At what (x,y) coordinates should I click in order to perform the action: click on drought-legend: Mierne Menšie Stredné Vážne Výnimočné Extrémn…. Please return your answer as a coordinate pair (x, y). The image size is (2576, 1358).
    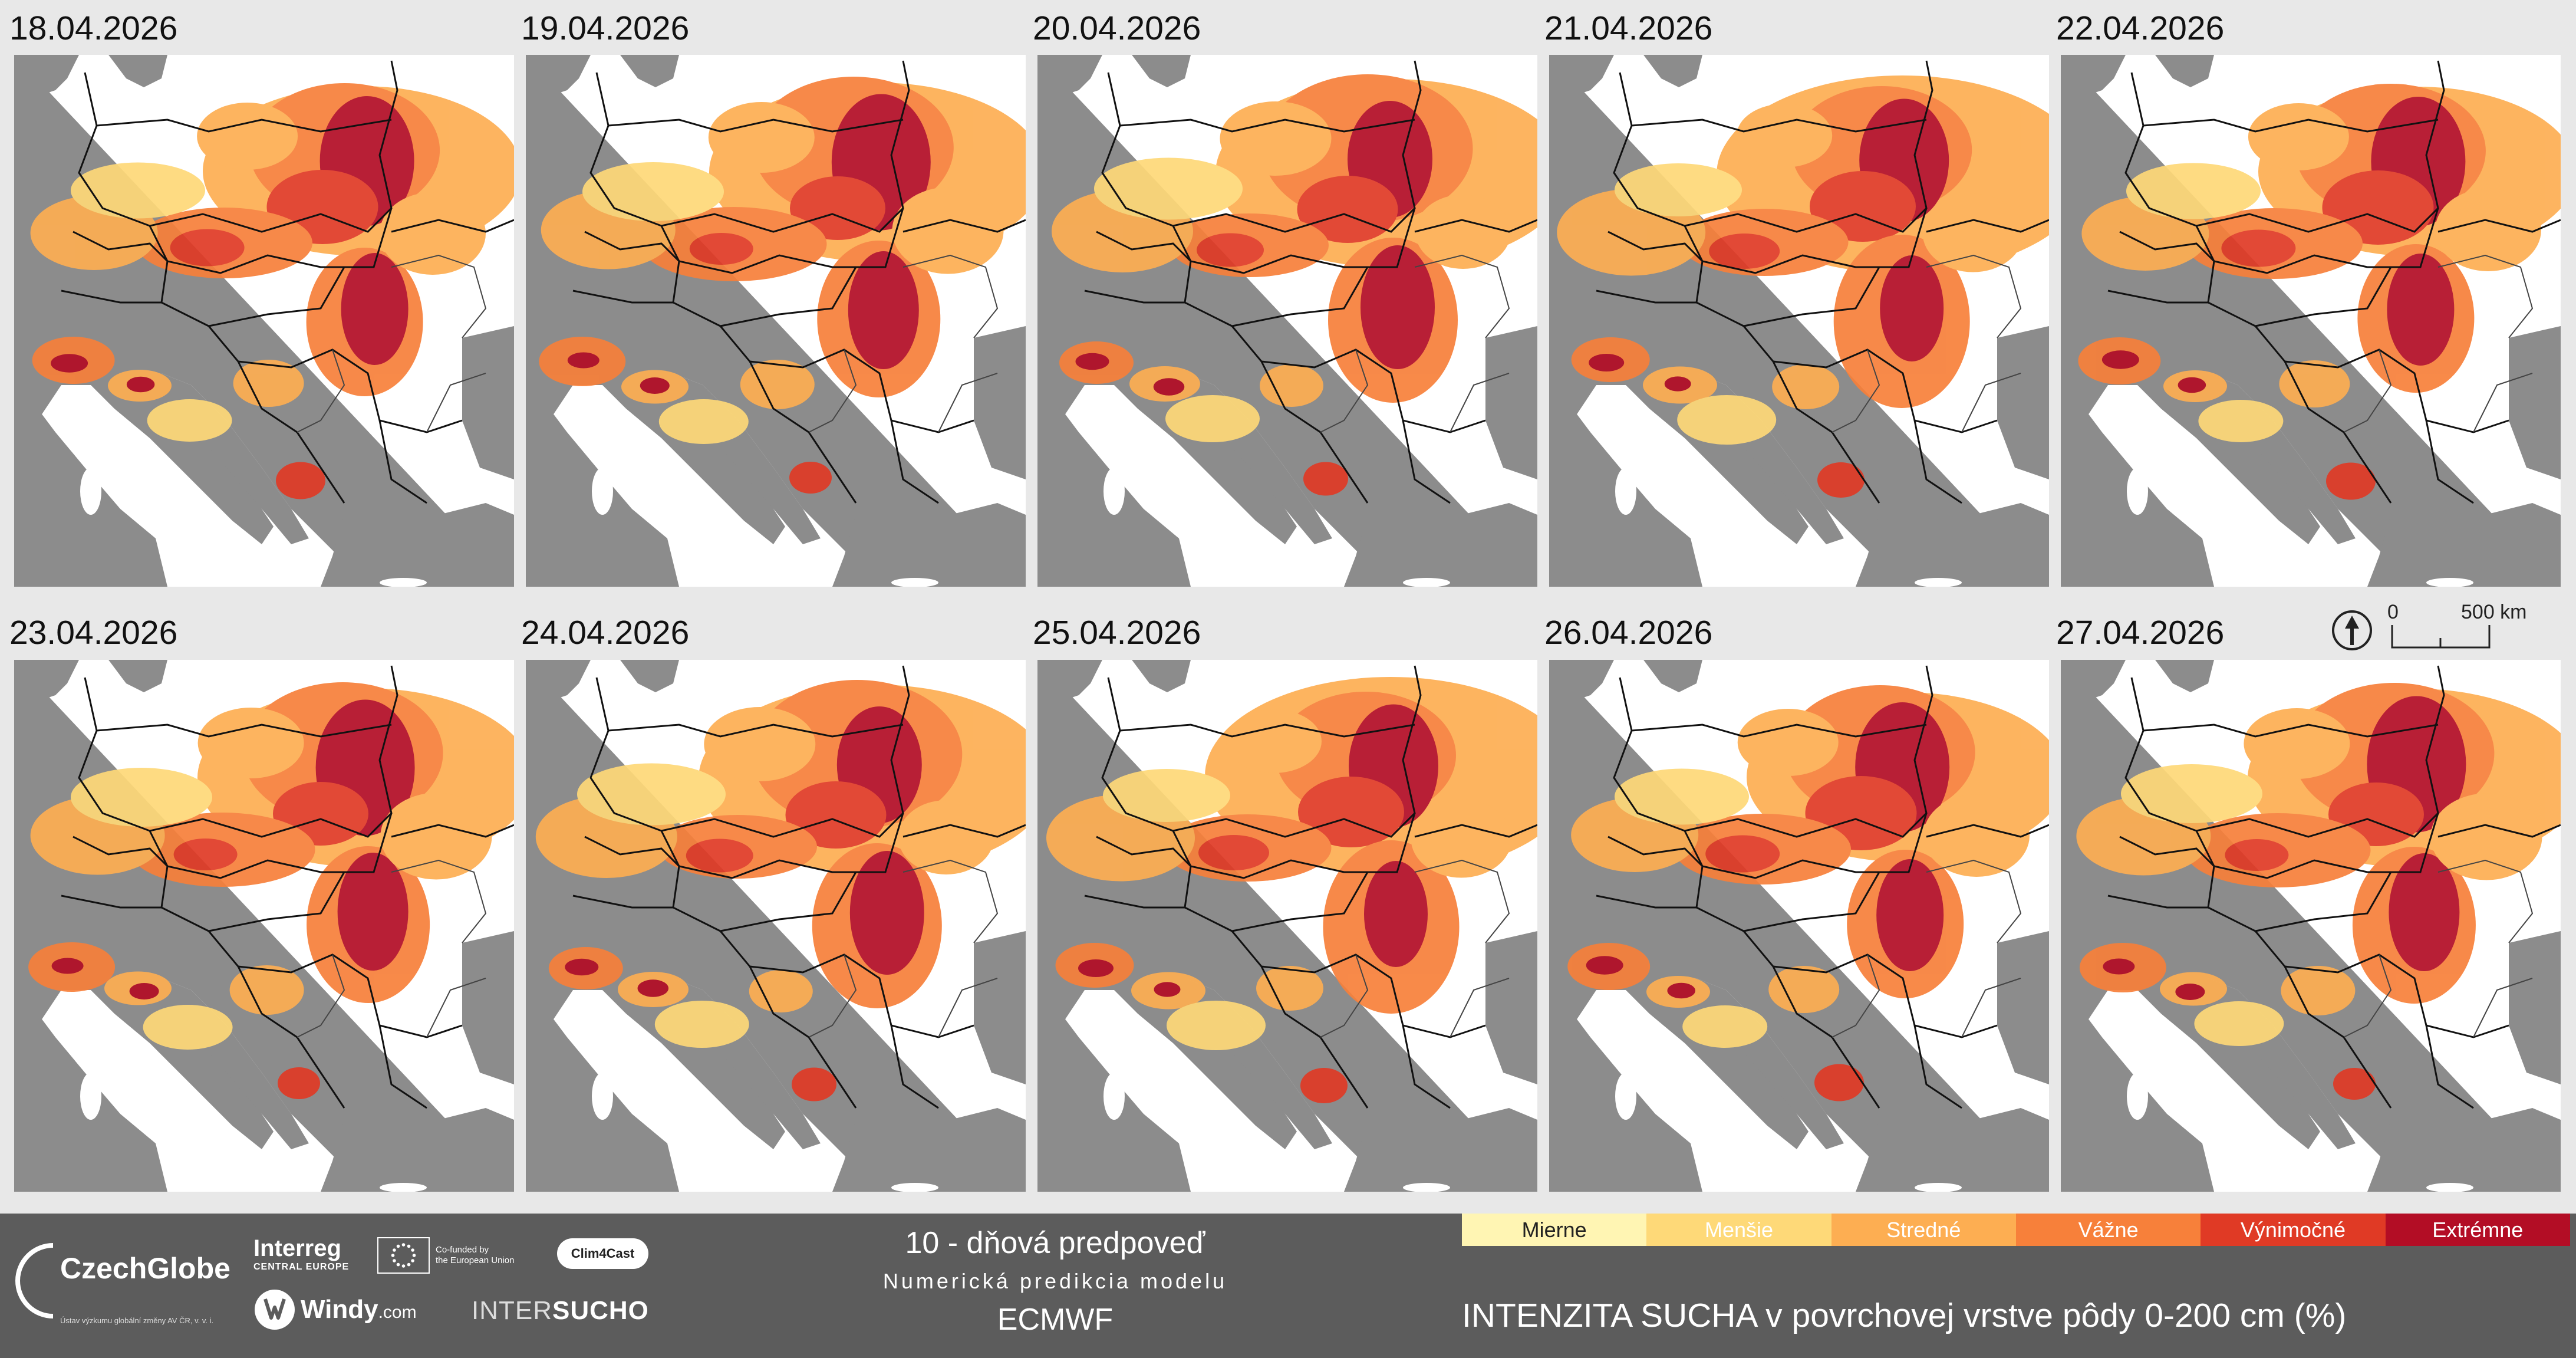
    Looking at the image, I should click on (2016, 1230).